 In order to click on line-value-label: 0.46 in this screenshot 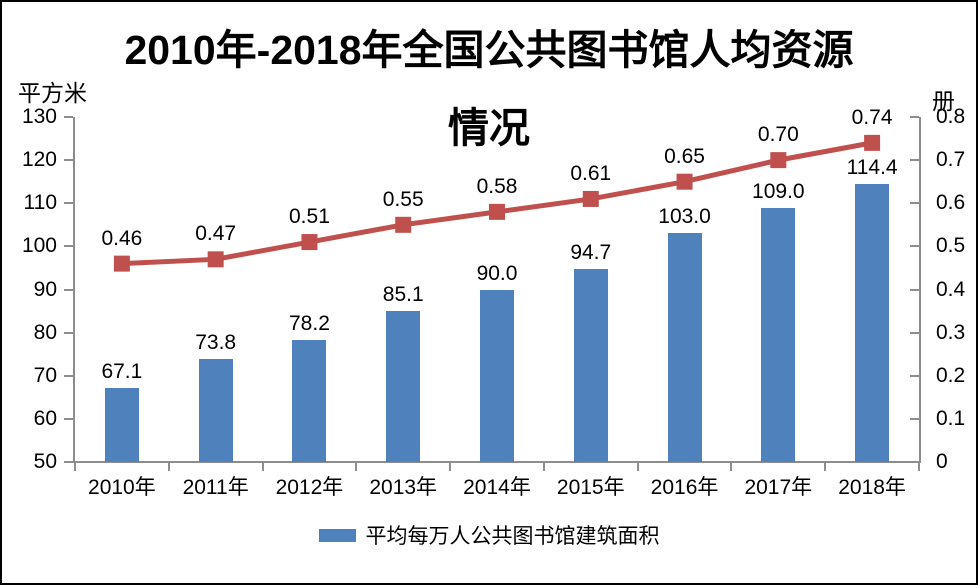, I will do `click(122, 238)`.